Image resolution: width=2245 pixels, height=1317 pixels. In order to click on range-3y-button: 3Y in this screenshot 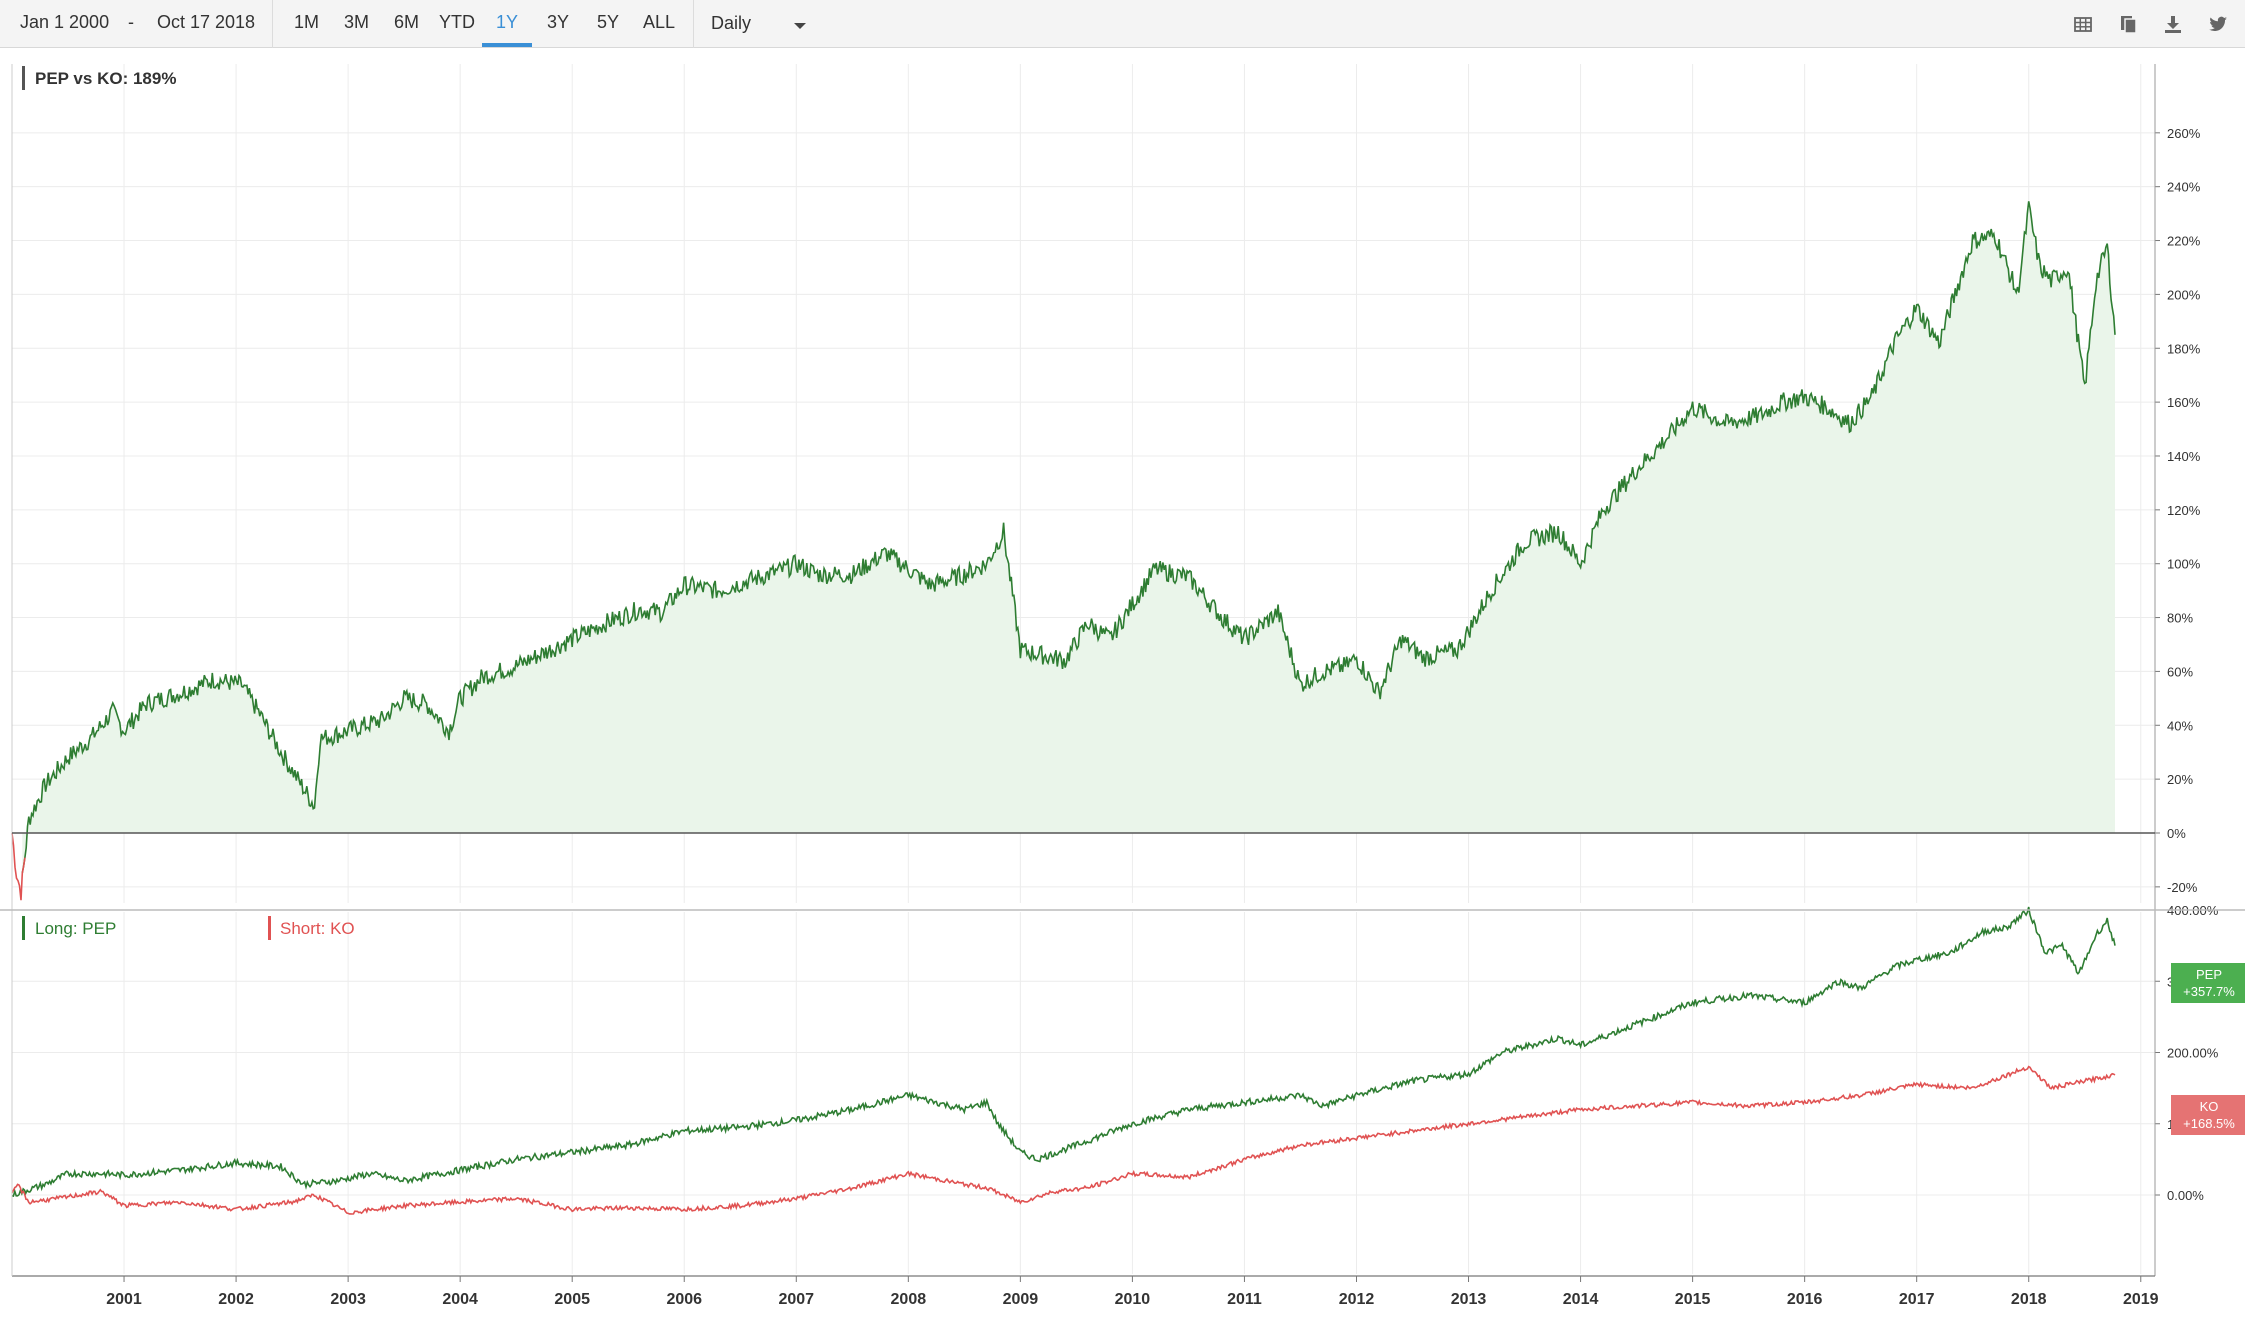, I will do `click(558, 22)`.